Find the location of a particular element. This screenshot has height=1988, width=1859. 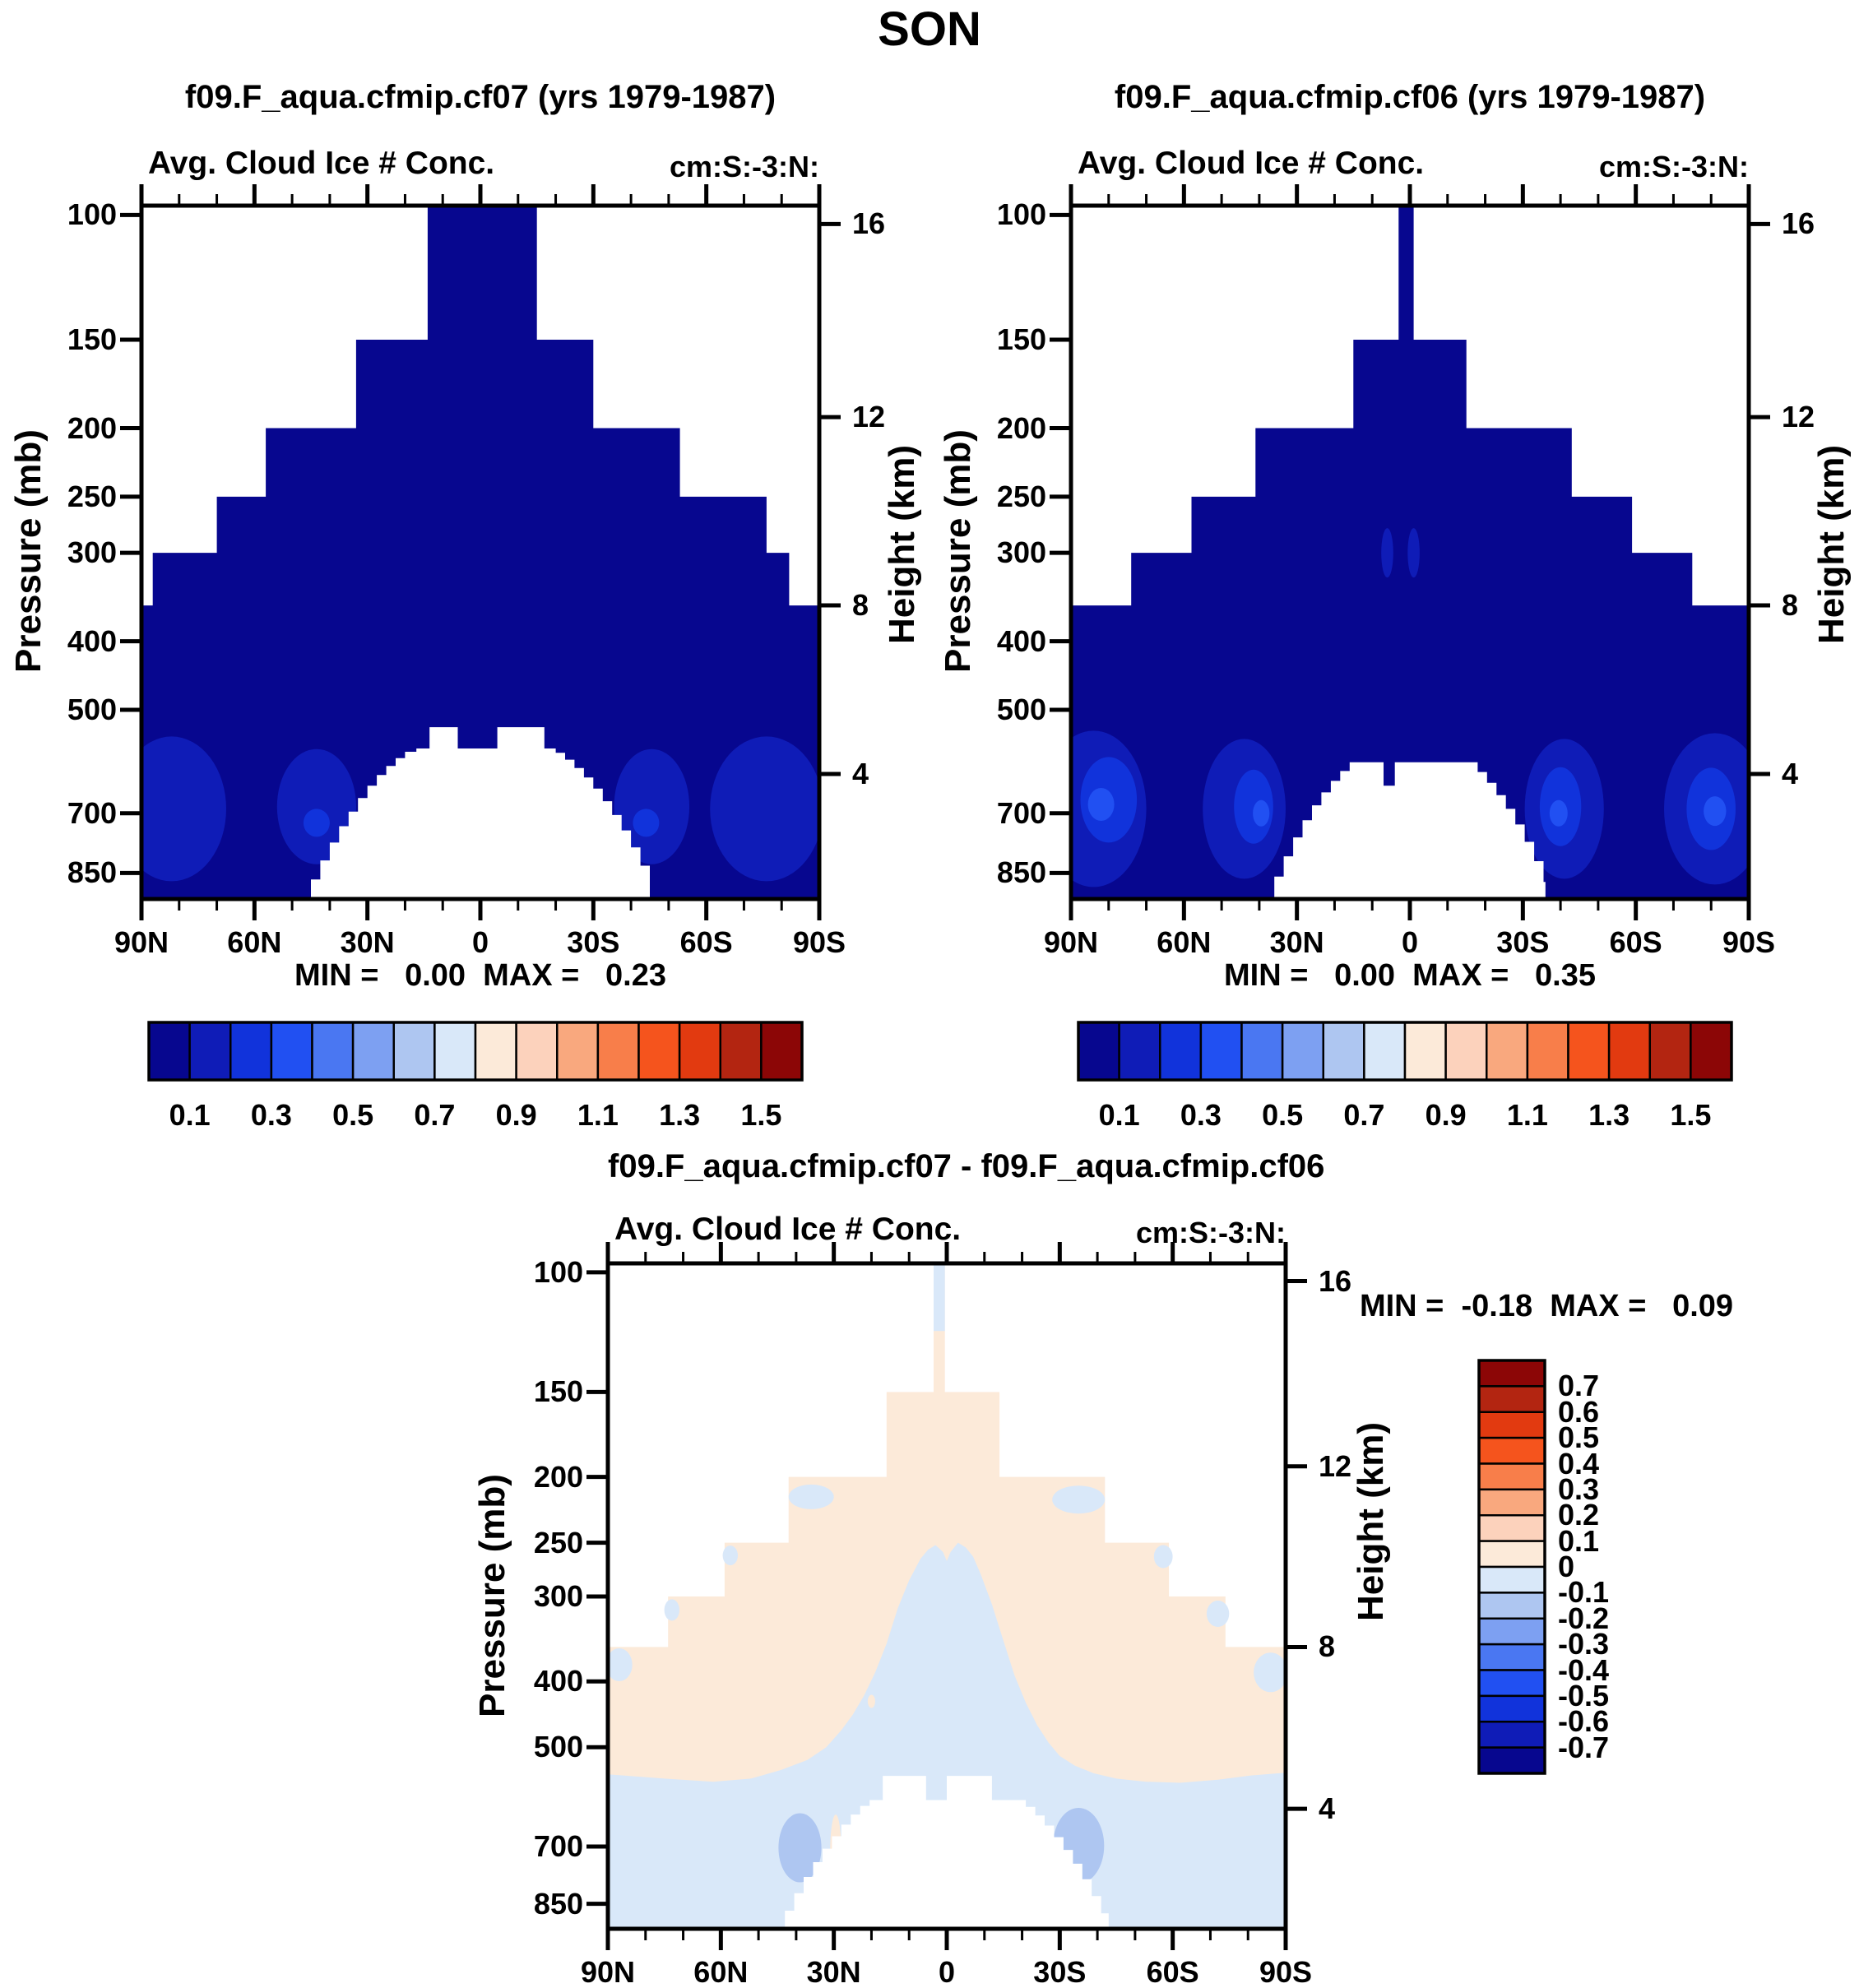

contour-field-diff is located at coordinates (947, 1596).